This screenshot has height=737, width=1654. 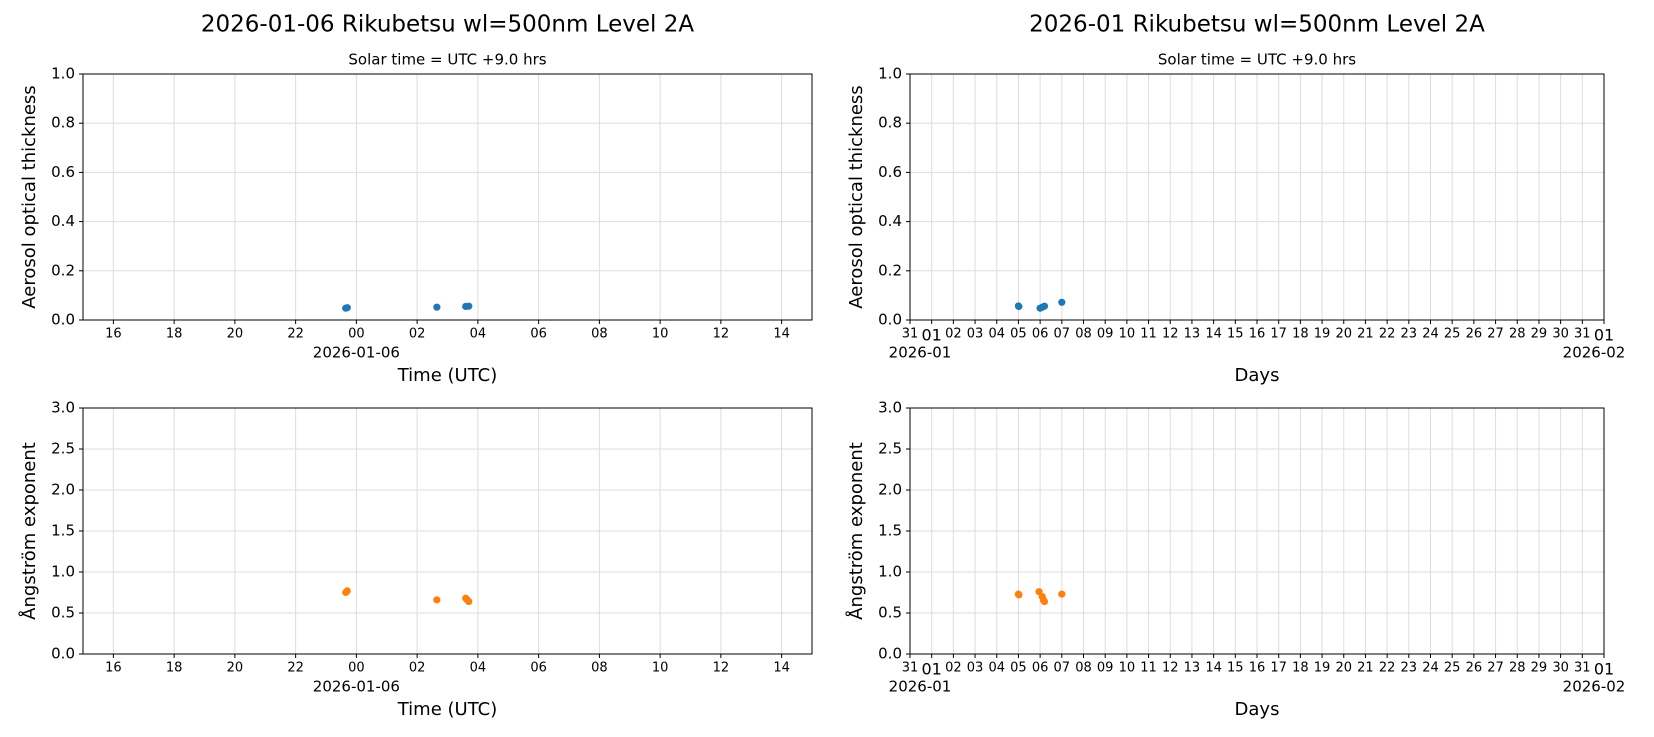 What do you see at coordinates (1409, 668) in the screenshot?
I see `x-tick-label: 23` at bounding box center [1409, 668].